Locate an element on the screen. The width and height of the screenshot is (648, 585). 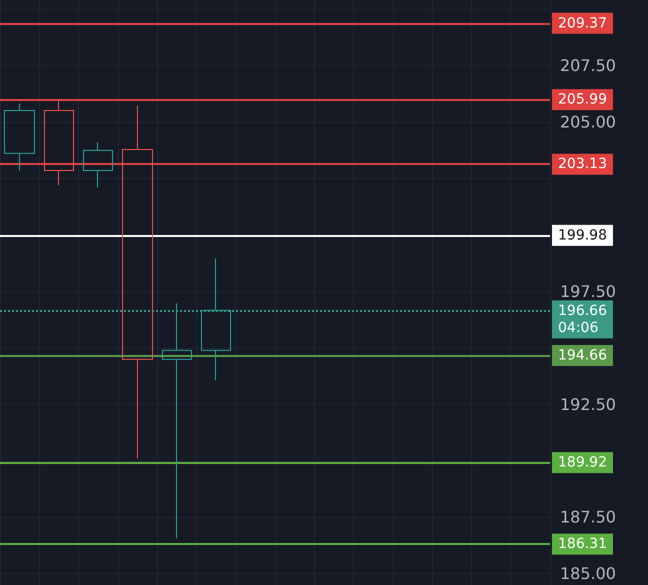
y-tick-label: 192.50 is located at coordinates (588, 404).